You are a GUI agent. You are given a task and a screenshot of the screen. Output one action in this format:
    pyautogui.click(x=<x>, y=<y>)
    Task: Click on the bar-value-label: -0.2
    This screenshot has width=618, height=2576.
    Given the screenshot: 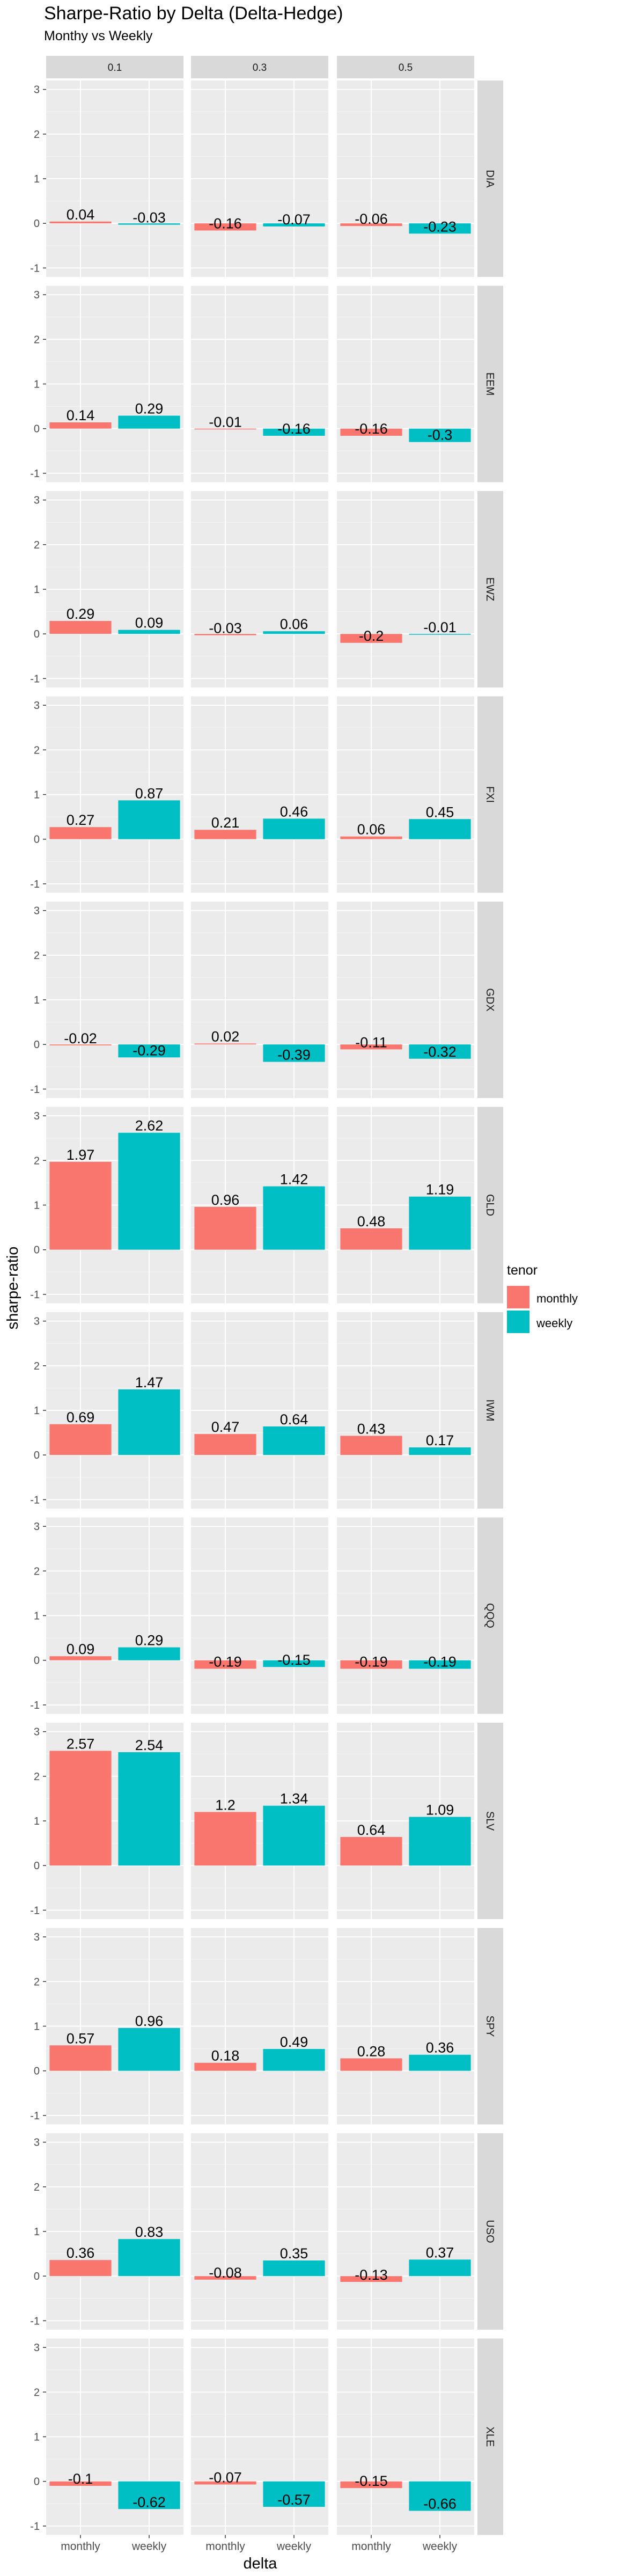 What is the action you would take?
    pyautogui.click(x=372, y=636)
    